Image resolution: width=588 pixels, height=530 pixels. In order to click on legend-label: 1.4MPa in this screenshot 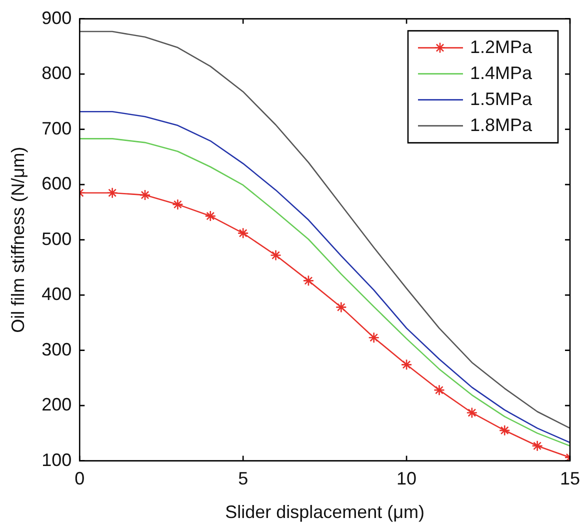, I will do `click(502, 72)`.